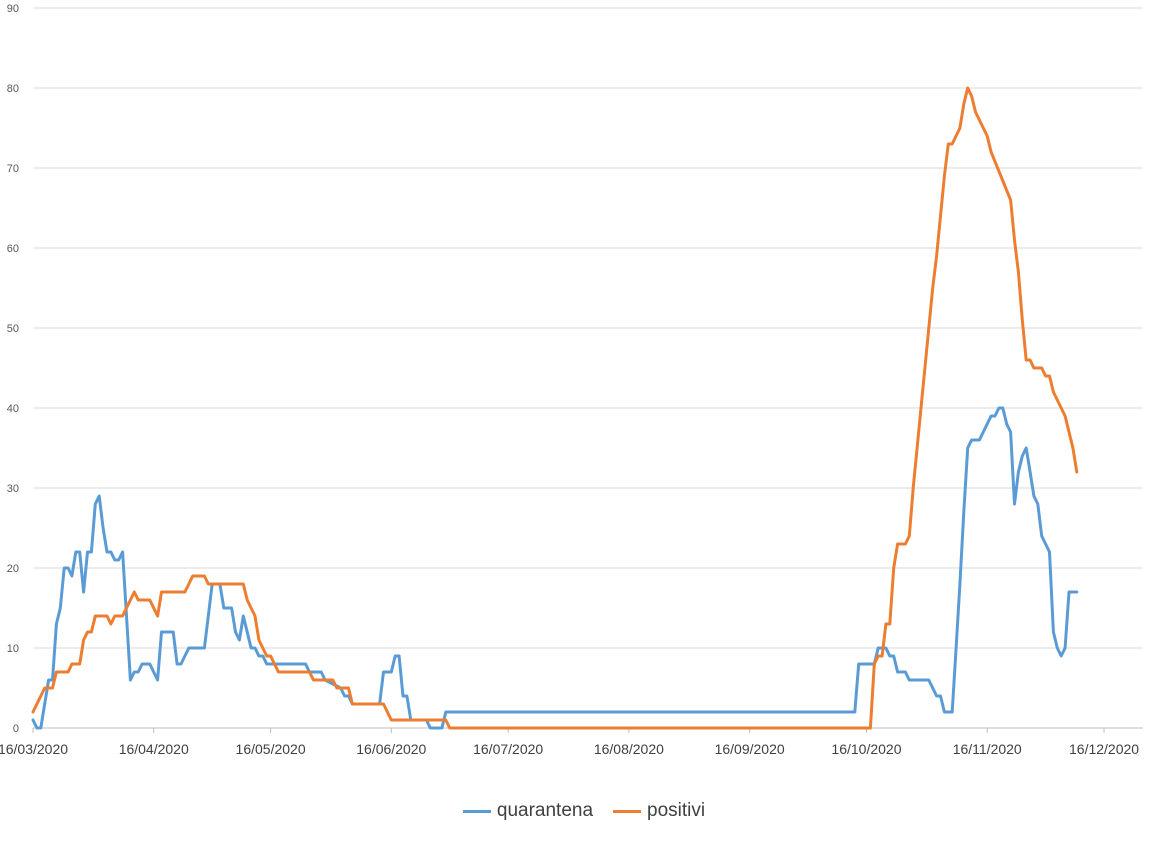  Describe the element at coordinates (13, 649) in the screenshot. I see `y-tick-label: 10` at that location.